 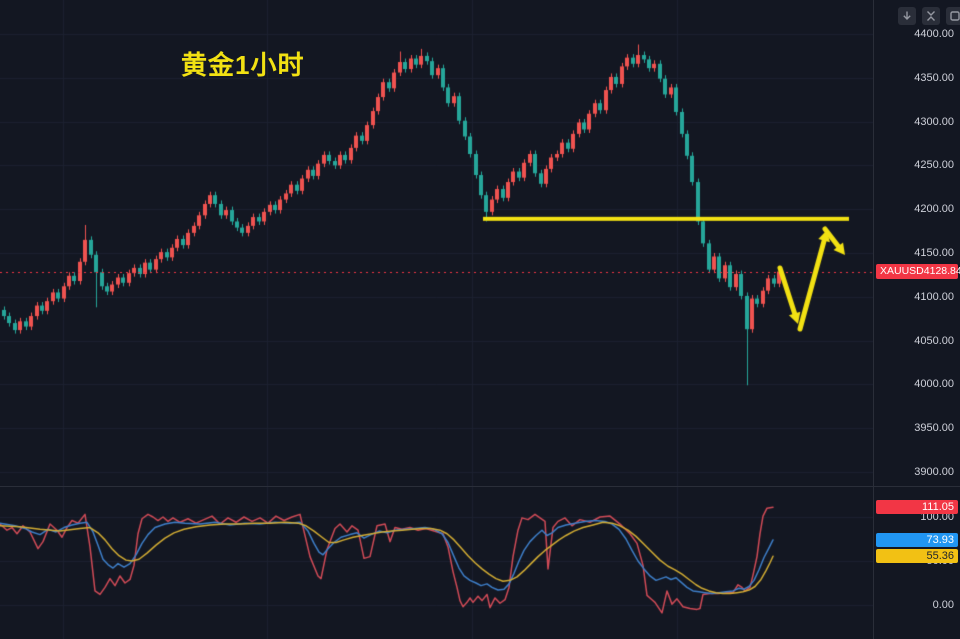 What do you see at coordinates (873, 319) in the screenshot?
I see `price-axis-border` at bounding box center [873, 319].